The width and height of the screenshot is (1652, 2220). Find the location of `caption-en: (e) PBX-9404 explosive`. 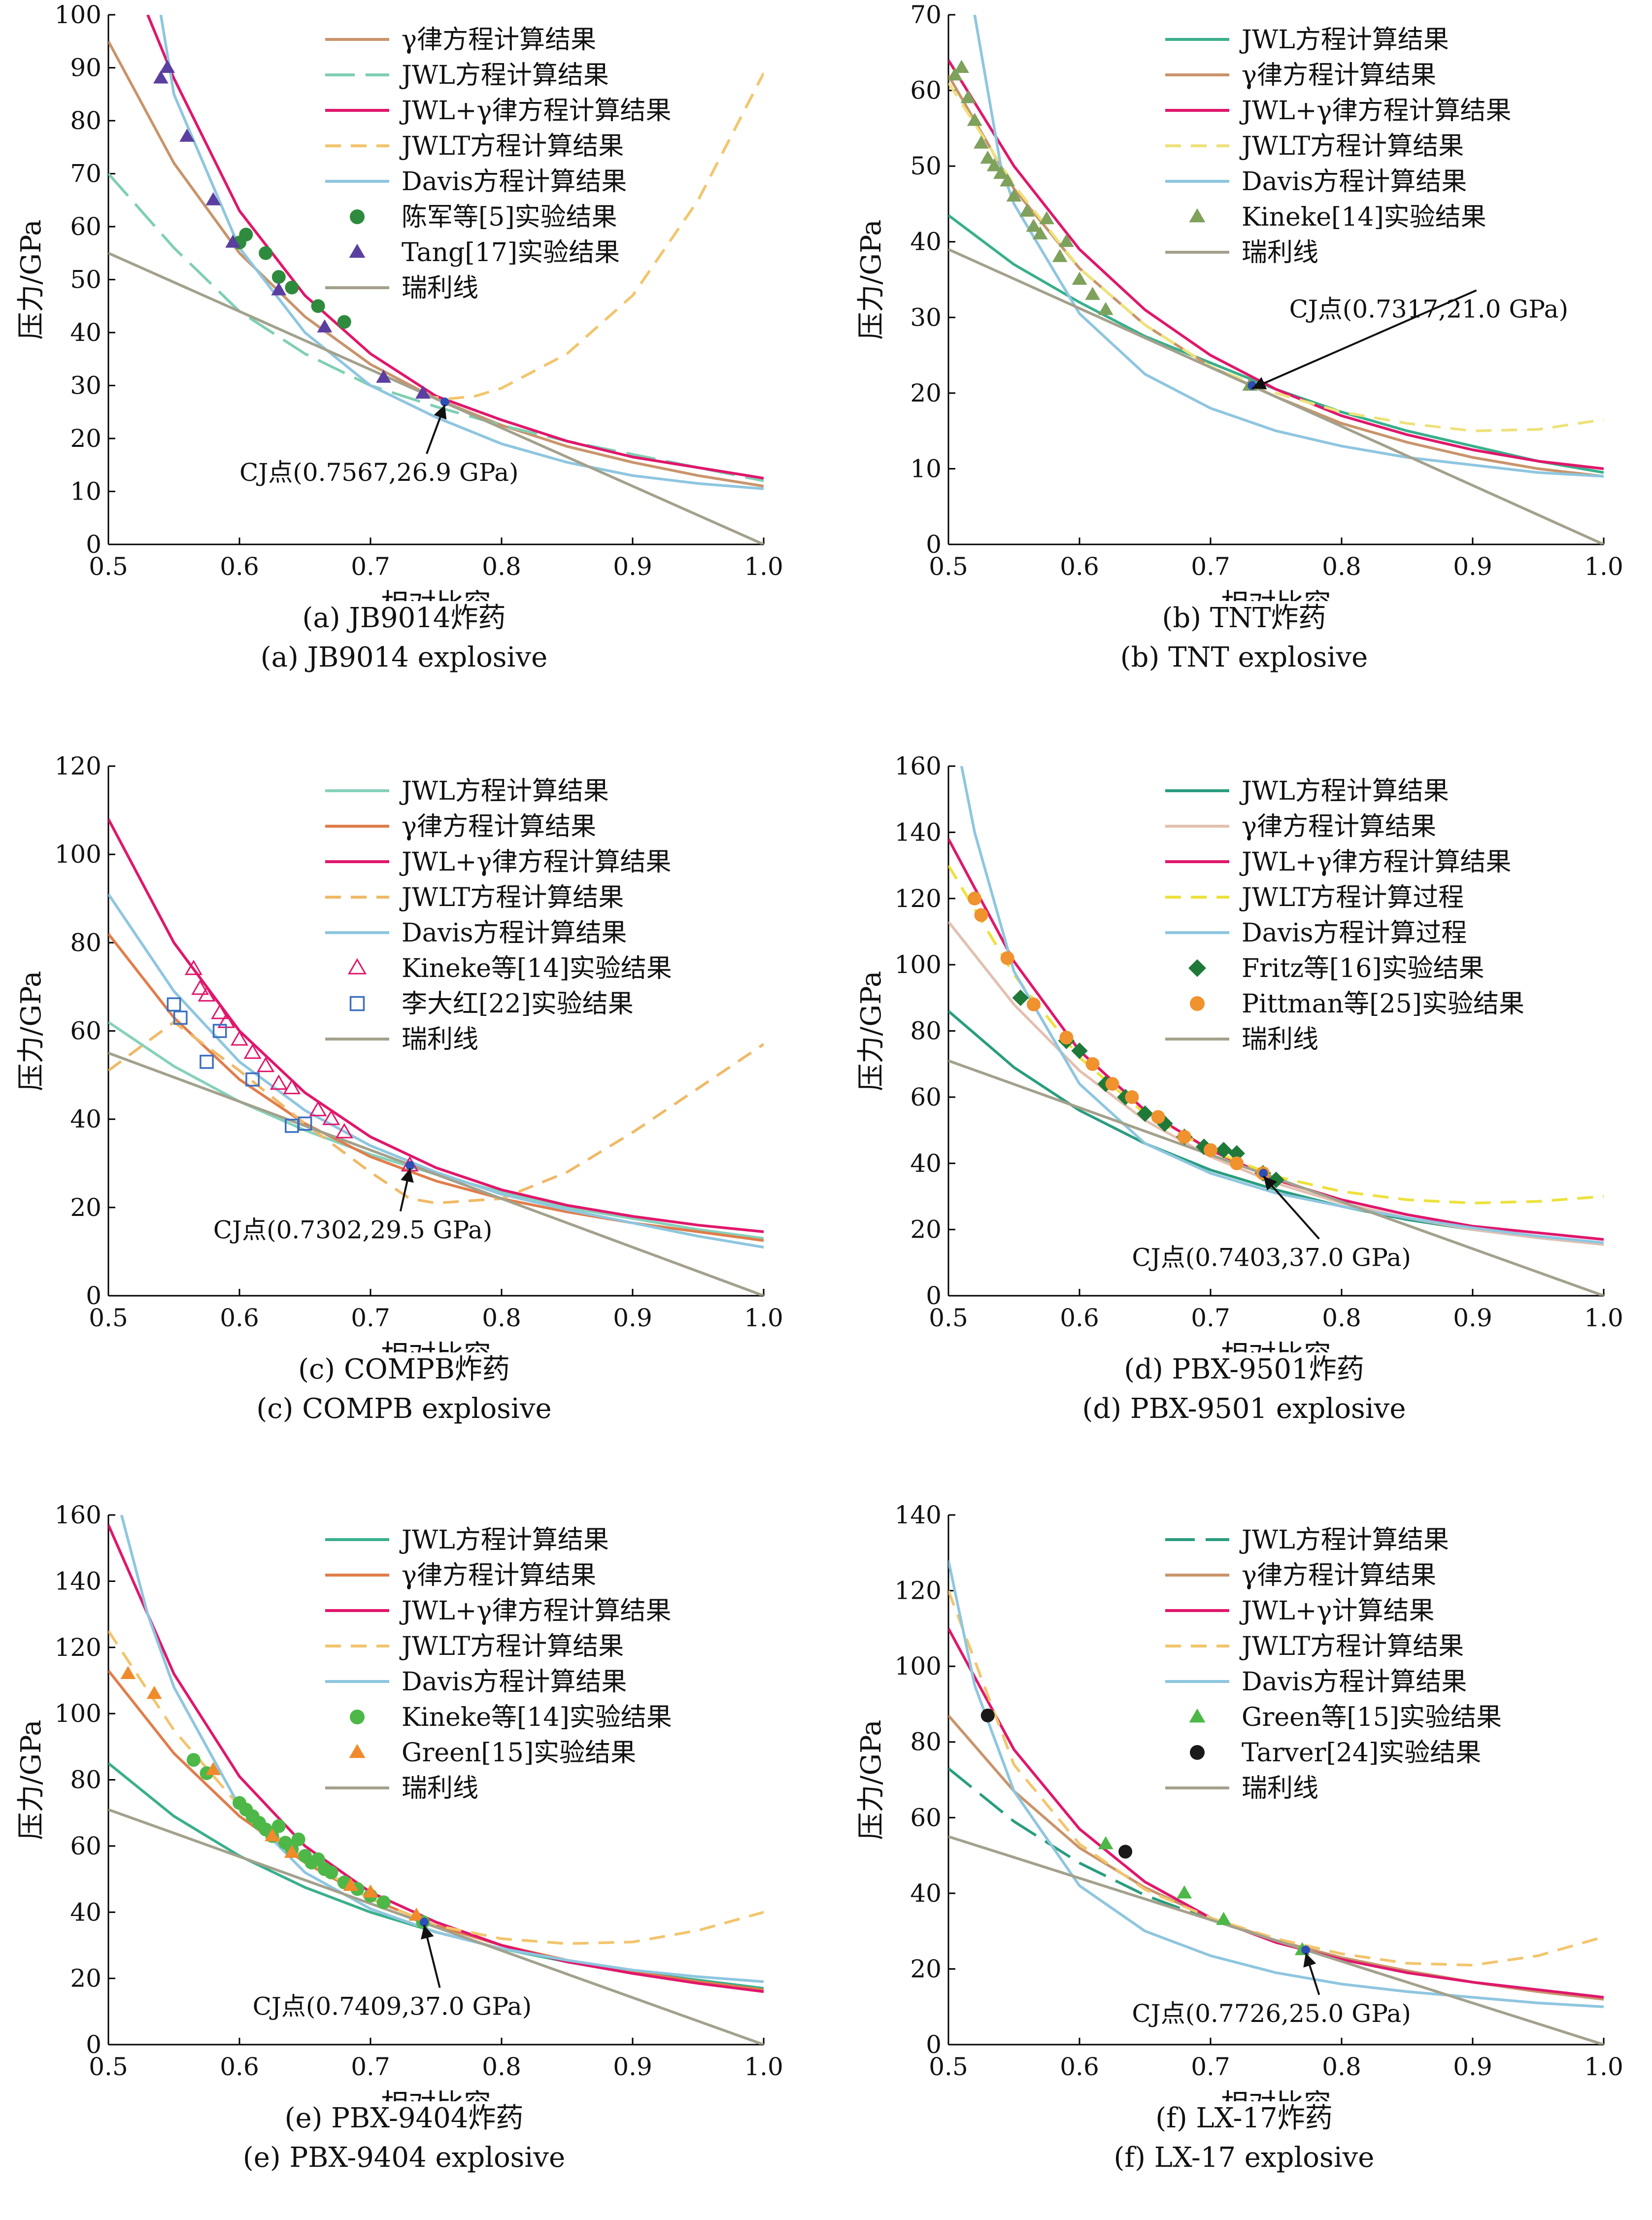

caption-en: (e) PBX-9404 explosive is located at coordinates (404, 2158).